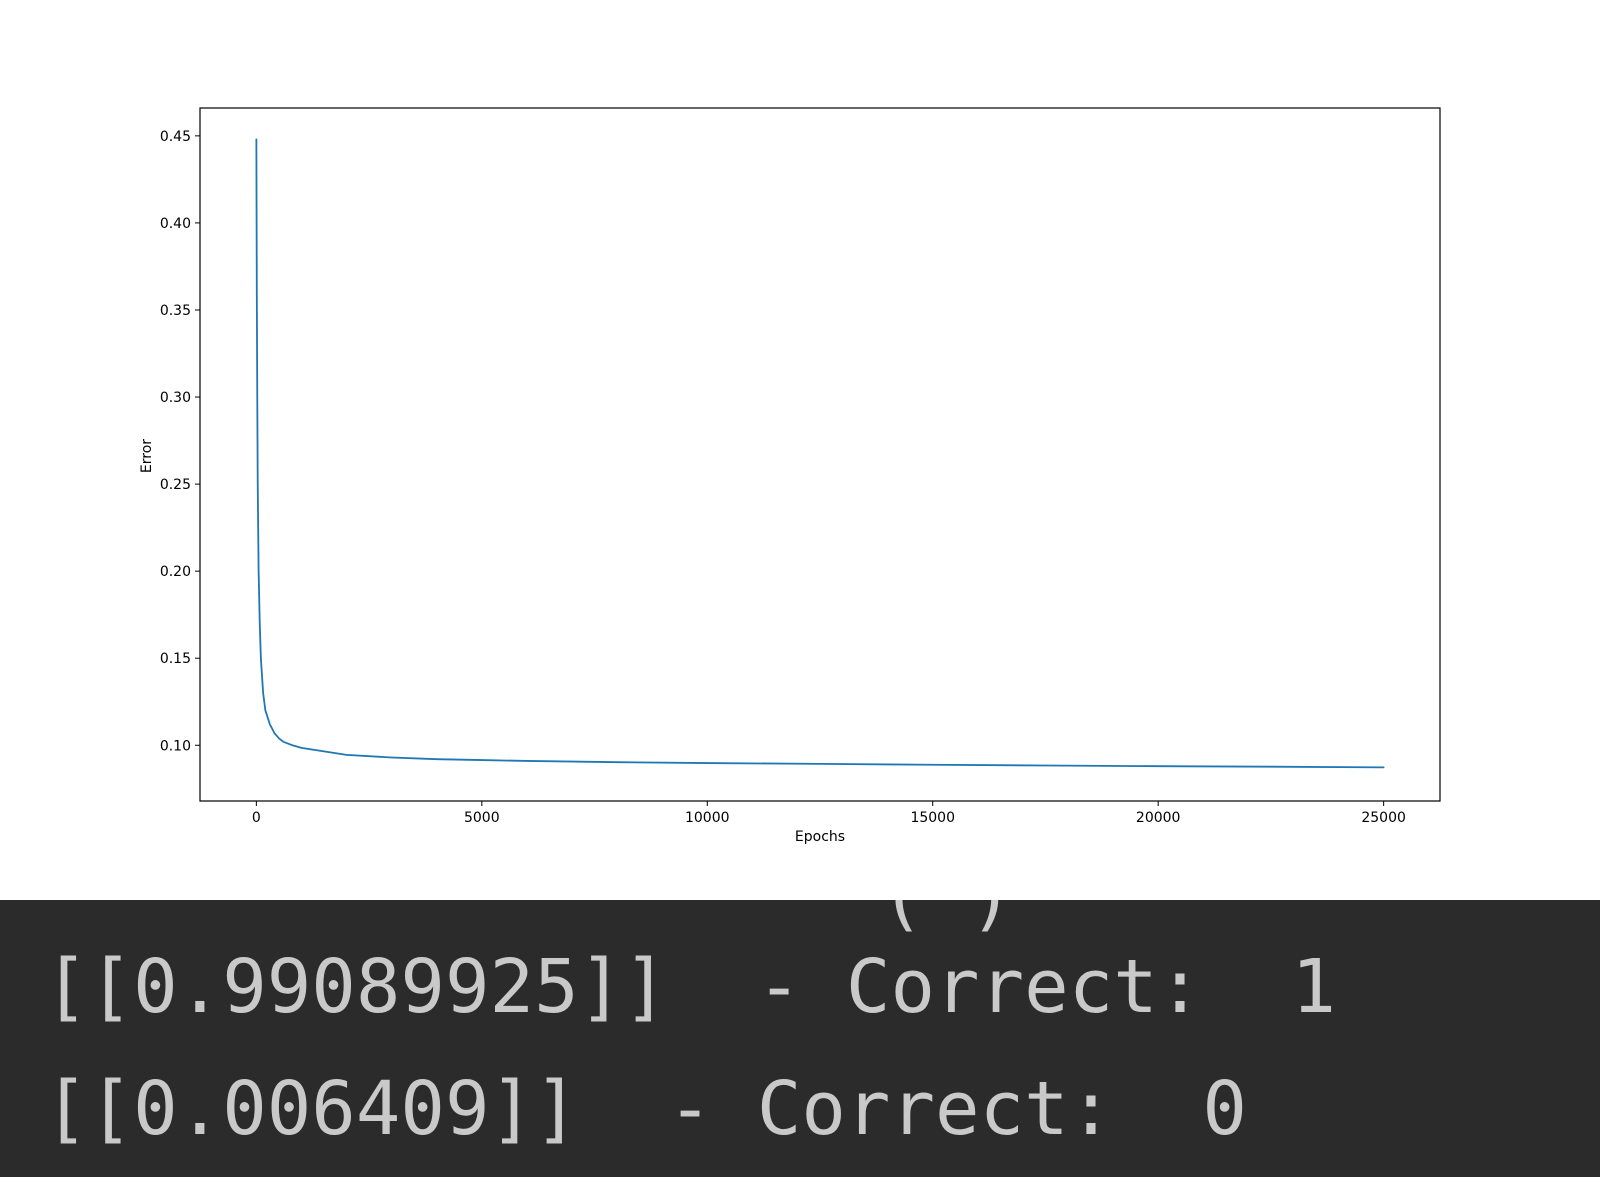  What do you see at coordinates (707, 818) in the screenshot?
I see `x-tick-label: 10000` at bounding box center [707, 818].